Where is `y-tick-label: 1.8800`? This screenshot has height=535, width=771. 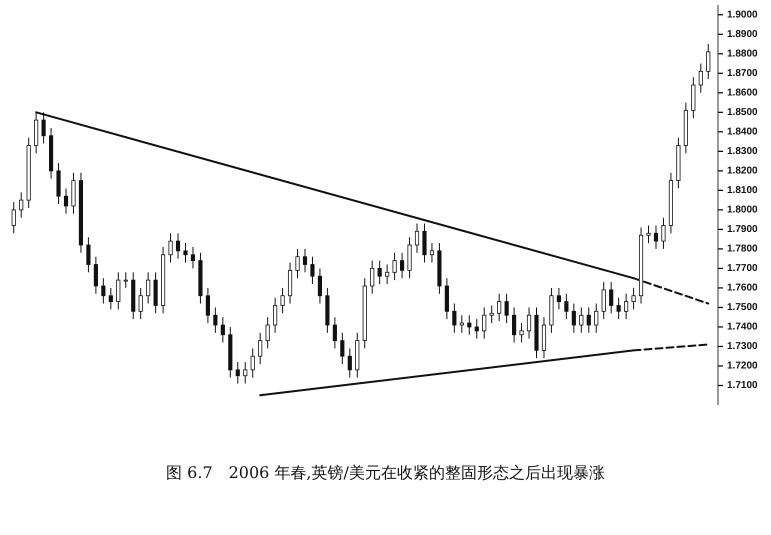
y-tick-label: 1.8800 is located at coordinates (742, 54).